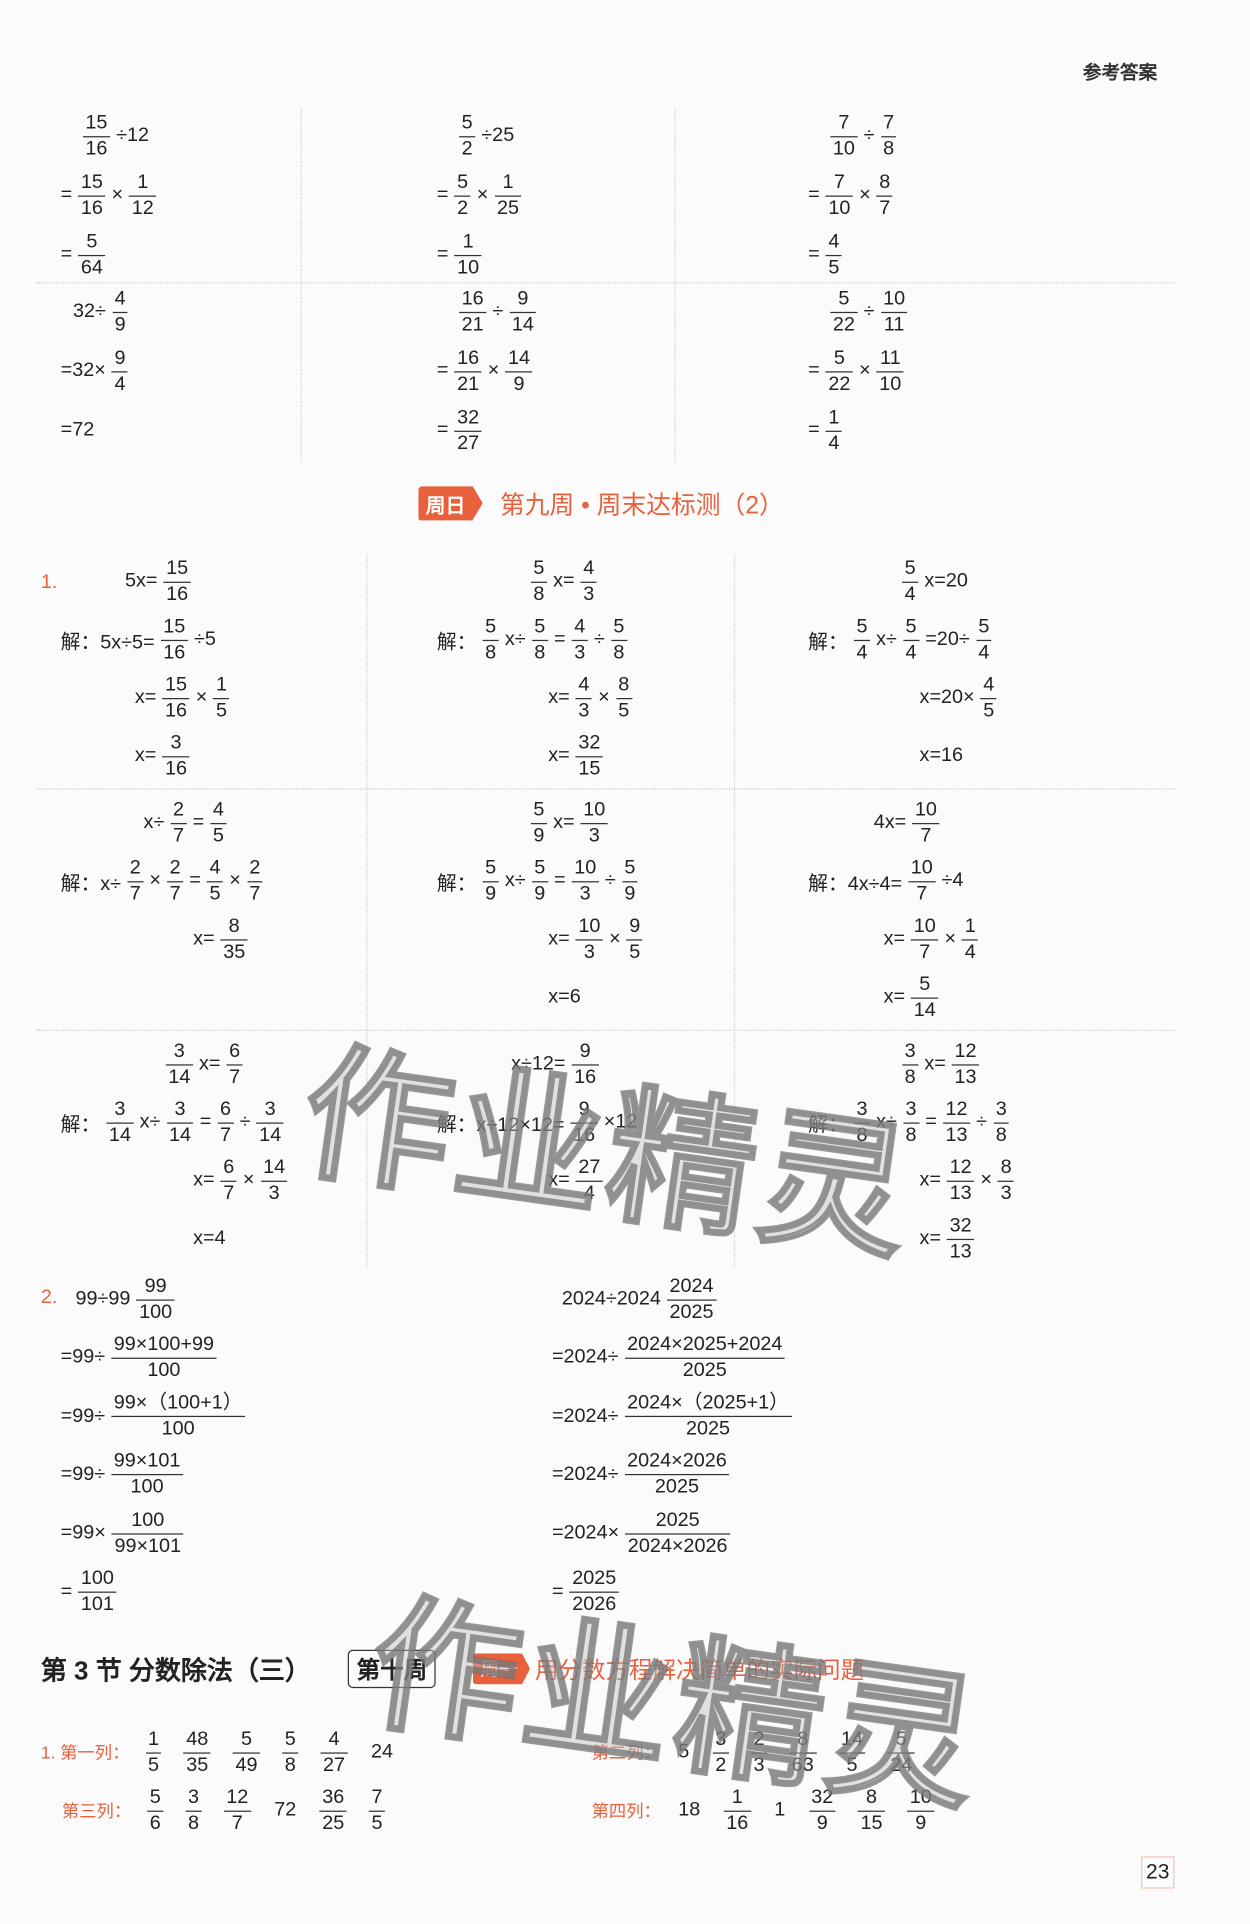 The image size is (1250, 1924). I want to click on answer-row: 第三列： 5 6 3 8 12 7 72 36 25 7 5, so click(229, 1811).